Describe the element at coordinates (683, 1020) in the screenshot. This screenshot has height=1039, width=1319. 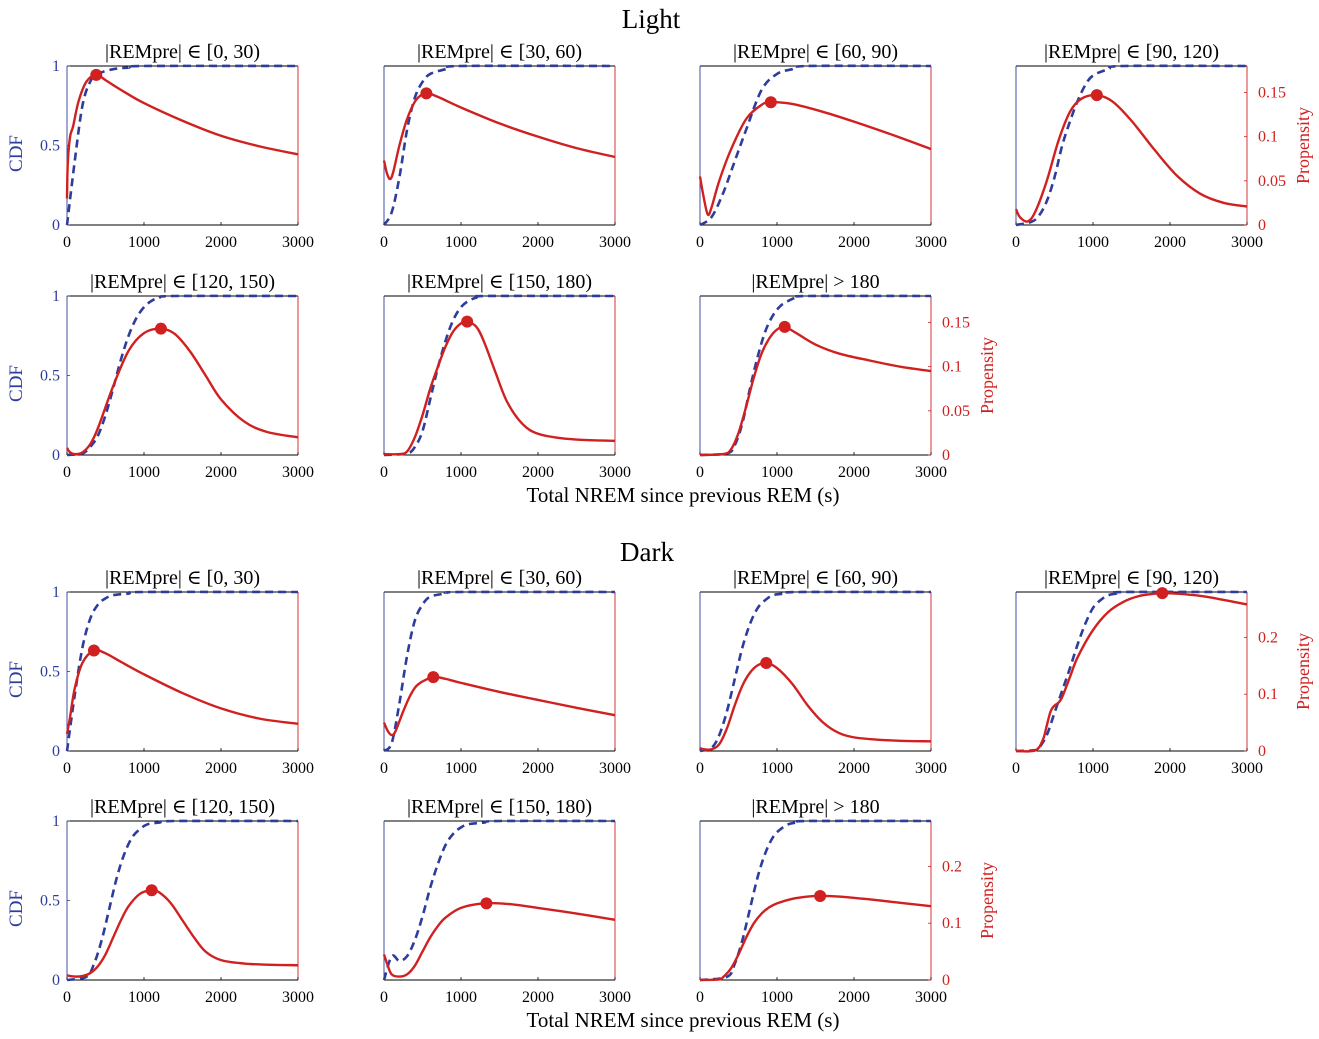
I see `x-axis-label-dark: Total NREM since previous REM (s)` at that location.